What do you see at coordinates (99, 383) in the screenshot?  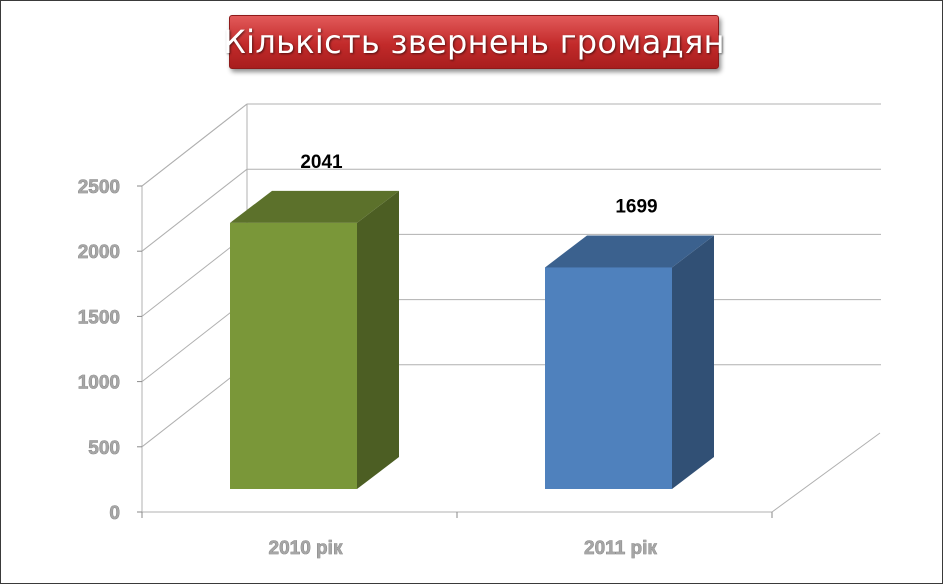 I see `y-tick-label: 1000` at bounding box center [99, 383].